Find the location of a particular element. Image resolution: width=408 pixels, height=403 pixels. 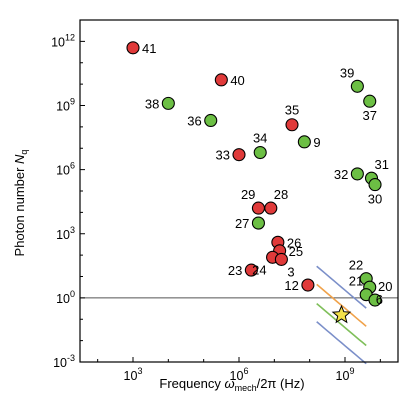

y-tick-label: 10³ is located at coordinates (65, 233).